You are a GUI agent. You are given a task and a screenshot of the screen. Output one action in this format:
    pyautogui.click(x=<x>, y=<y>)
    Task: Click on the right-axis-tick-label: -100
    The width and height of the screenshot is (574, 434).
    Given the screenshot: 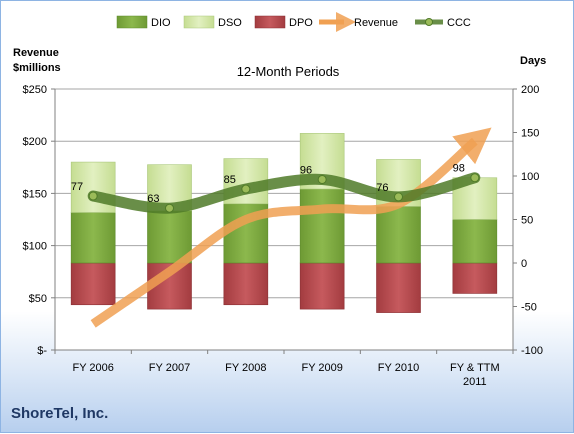 What is the action you would take?
    pyautogui.click(x=532, y=351)
    